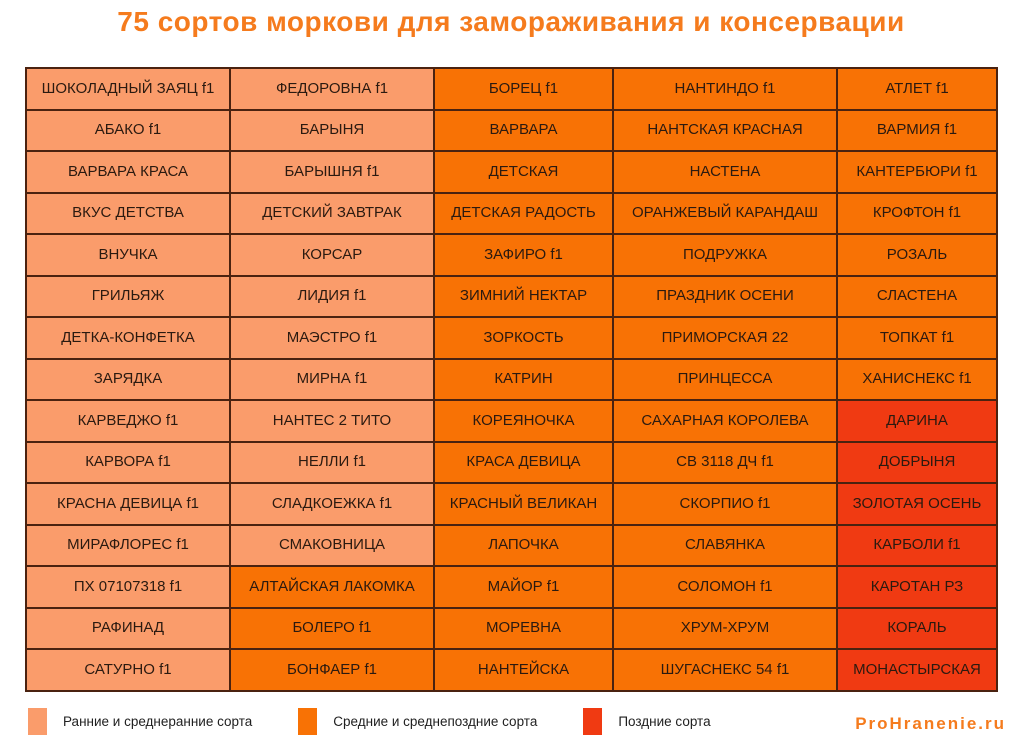  Describe the element at coordinates (332, 255) in the screenshot. I see `variety-cell: КОРСАР` at that location.